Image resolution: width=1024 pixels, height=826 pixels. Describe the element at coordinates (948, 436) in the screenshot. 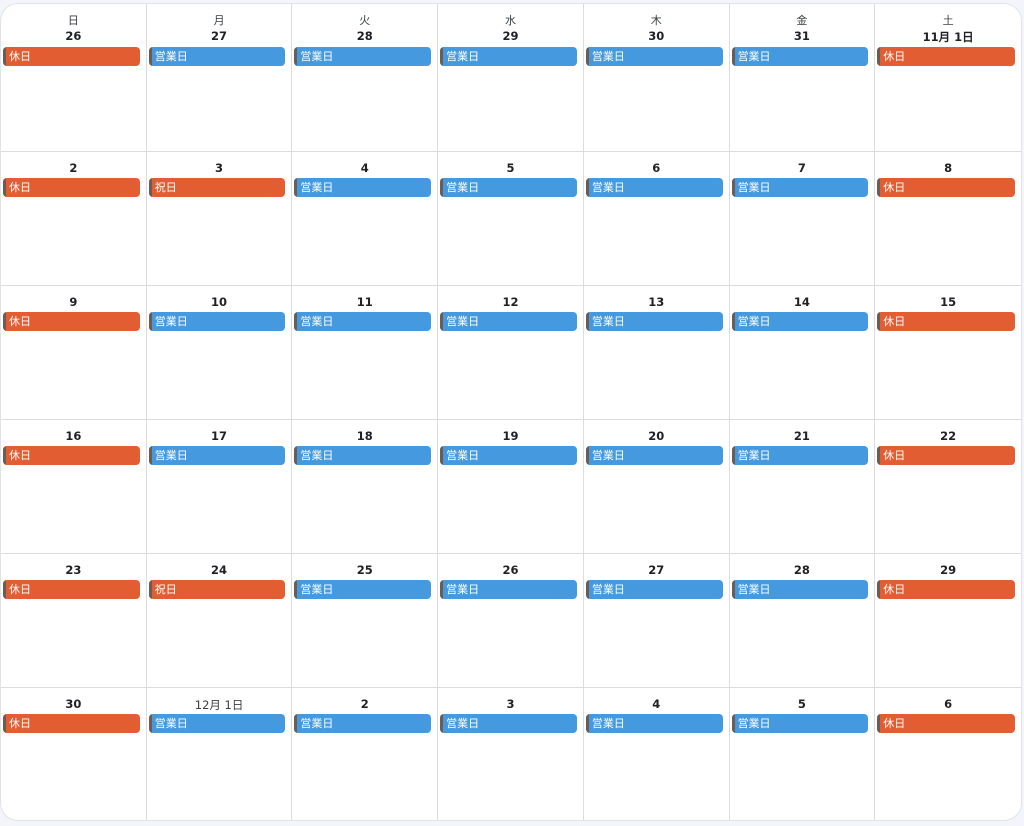

I see `date-number: 22` at that location.